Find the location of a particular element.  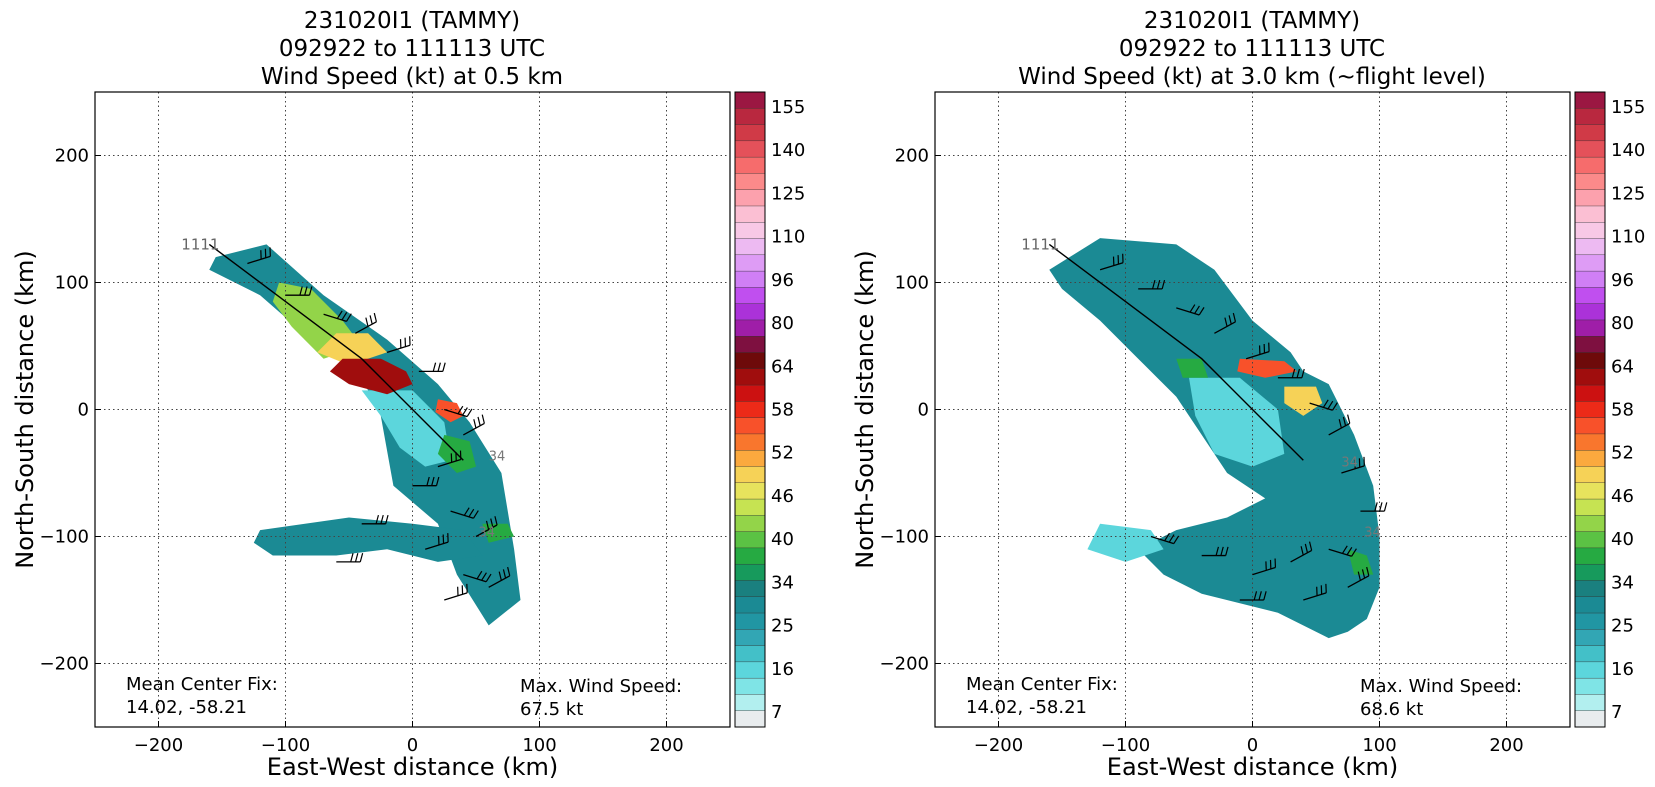

colorbar-tick-label: 52 is located at coordinates (1622, 453).